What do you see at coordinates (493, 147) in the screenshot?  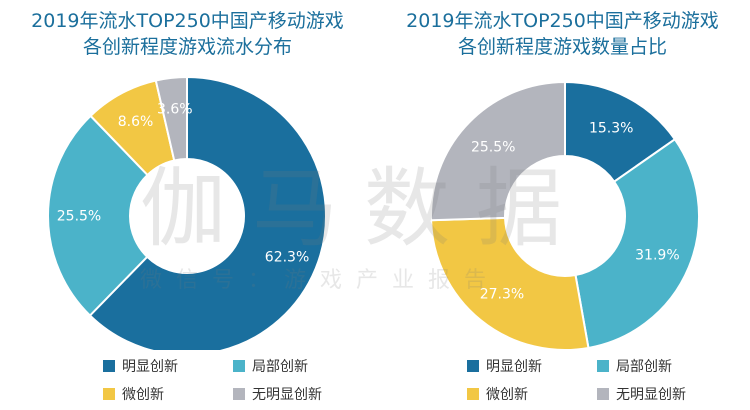 I see `chart-2-slice-label-4: 25.5%` at bounding box center [493, 147].